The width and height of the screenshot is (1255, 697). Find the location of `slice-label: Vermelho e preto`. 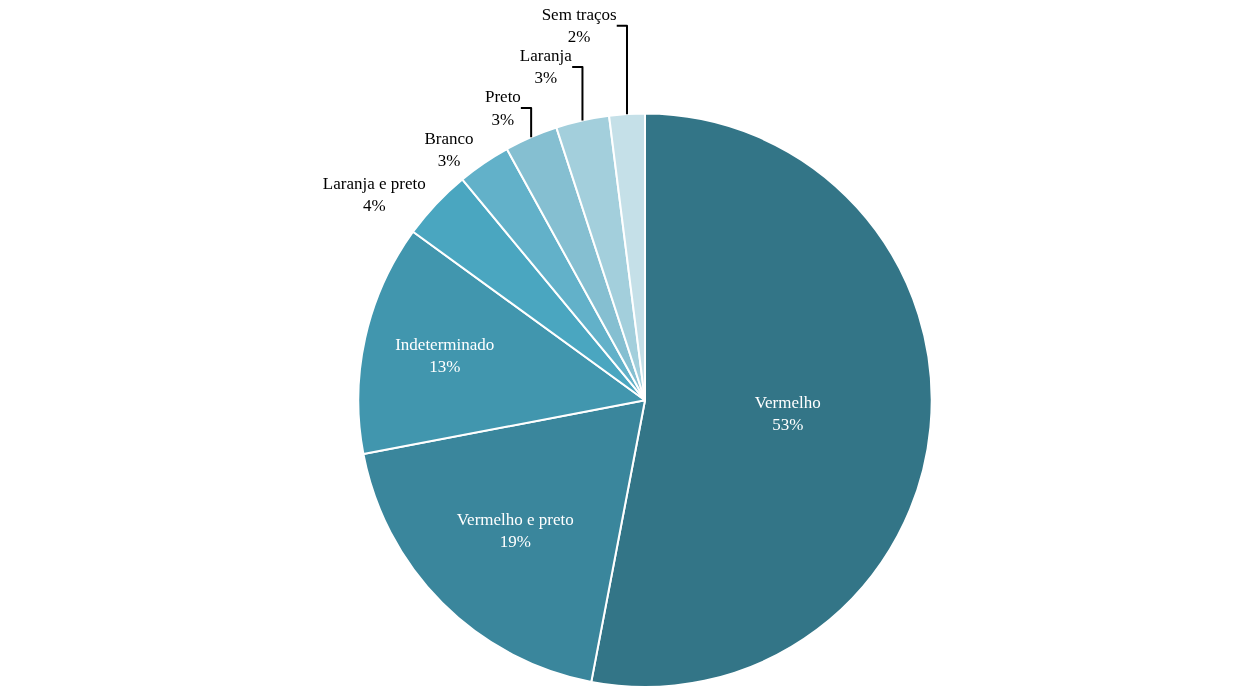

slice-label: Vermelho e preto is located at coordinates (515, 519).